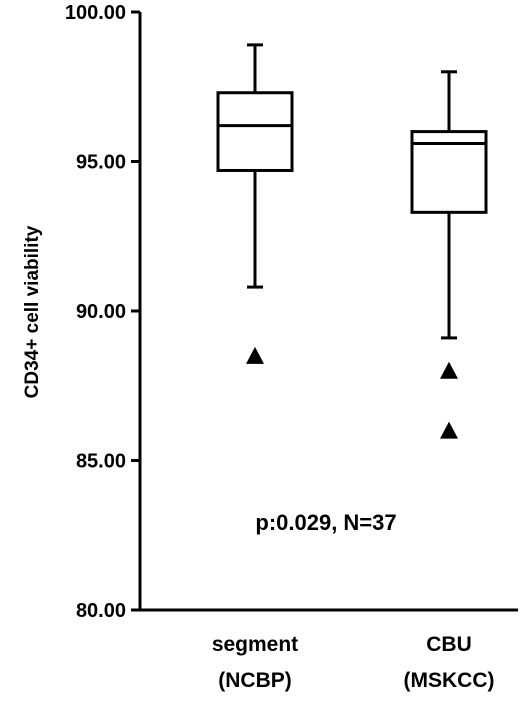  Describe the element at coordinates (101, 163) in the screenshot. I see `y-tick-label: 95.00` at that location.